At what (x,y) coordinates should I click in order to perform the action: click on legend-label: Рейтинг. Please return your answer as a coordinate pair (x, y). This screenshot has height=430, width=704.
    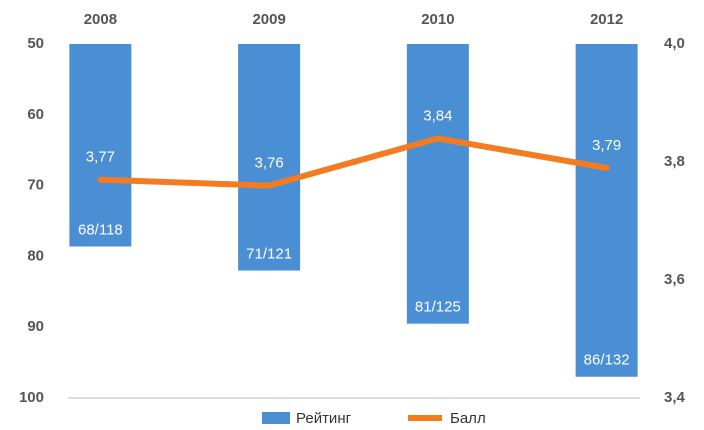
    Looking at the image, I should click on (324, 418).